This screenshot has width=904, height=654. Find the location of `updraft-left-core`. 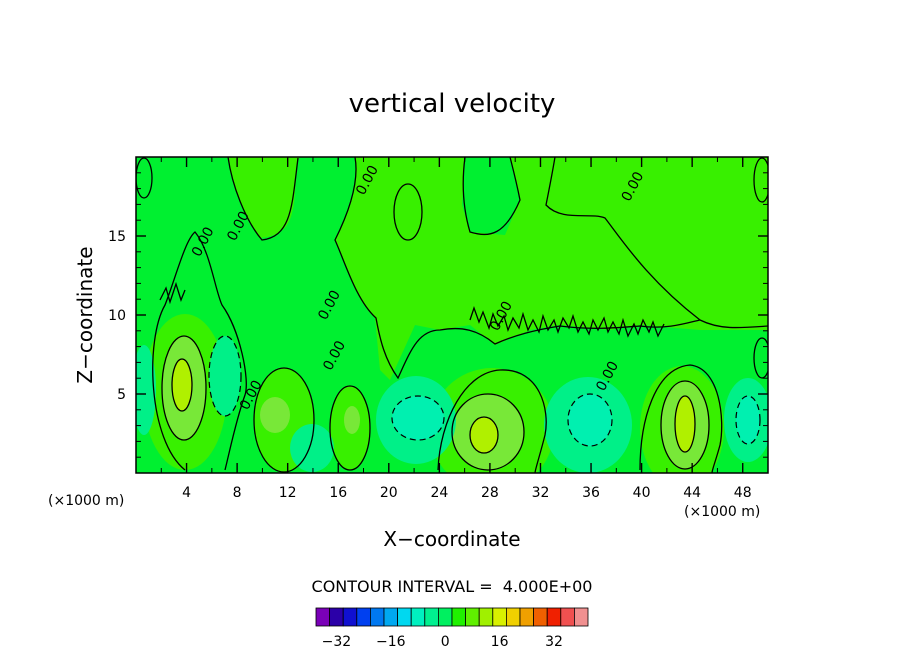

updraft-left-core is located at coordinates (182, 385).